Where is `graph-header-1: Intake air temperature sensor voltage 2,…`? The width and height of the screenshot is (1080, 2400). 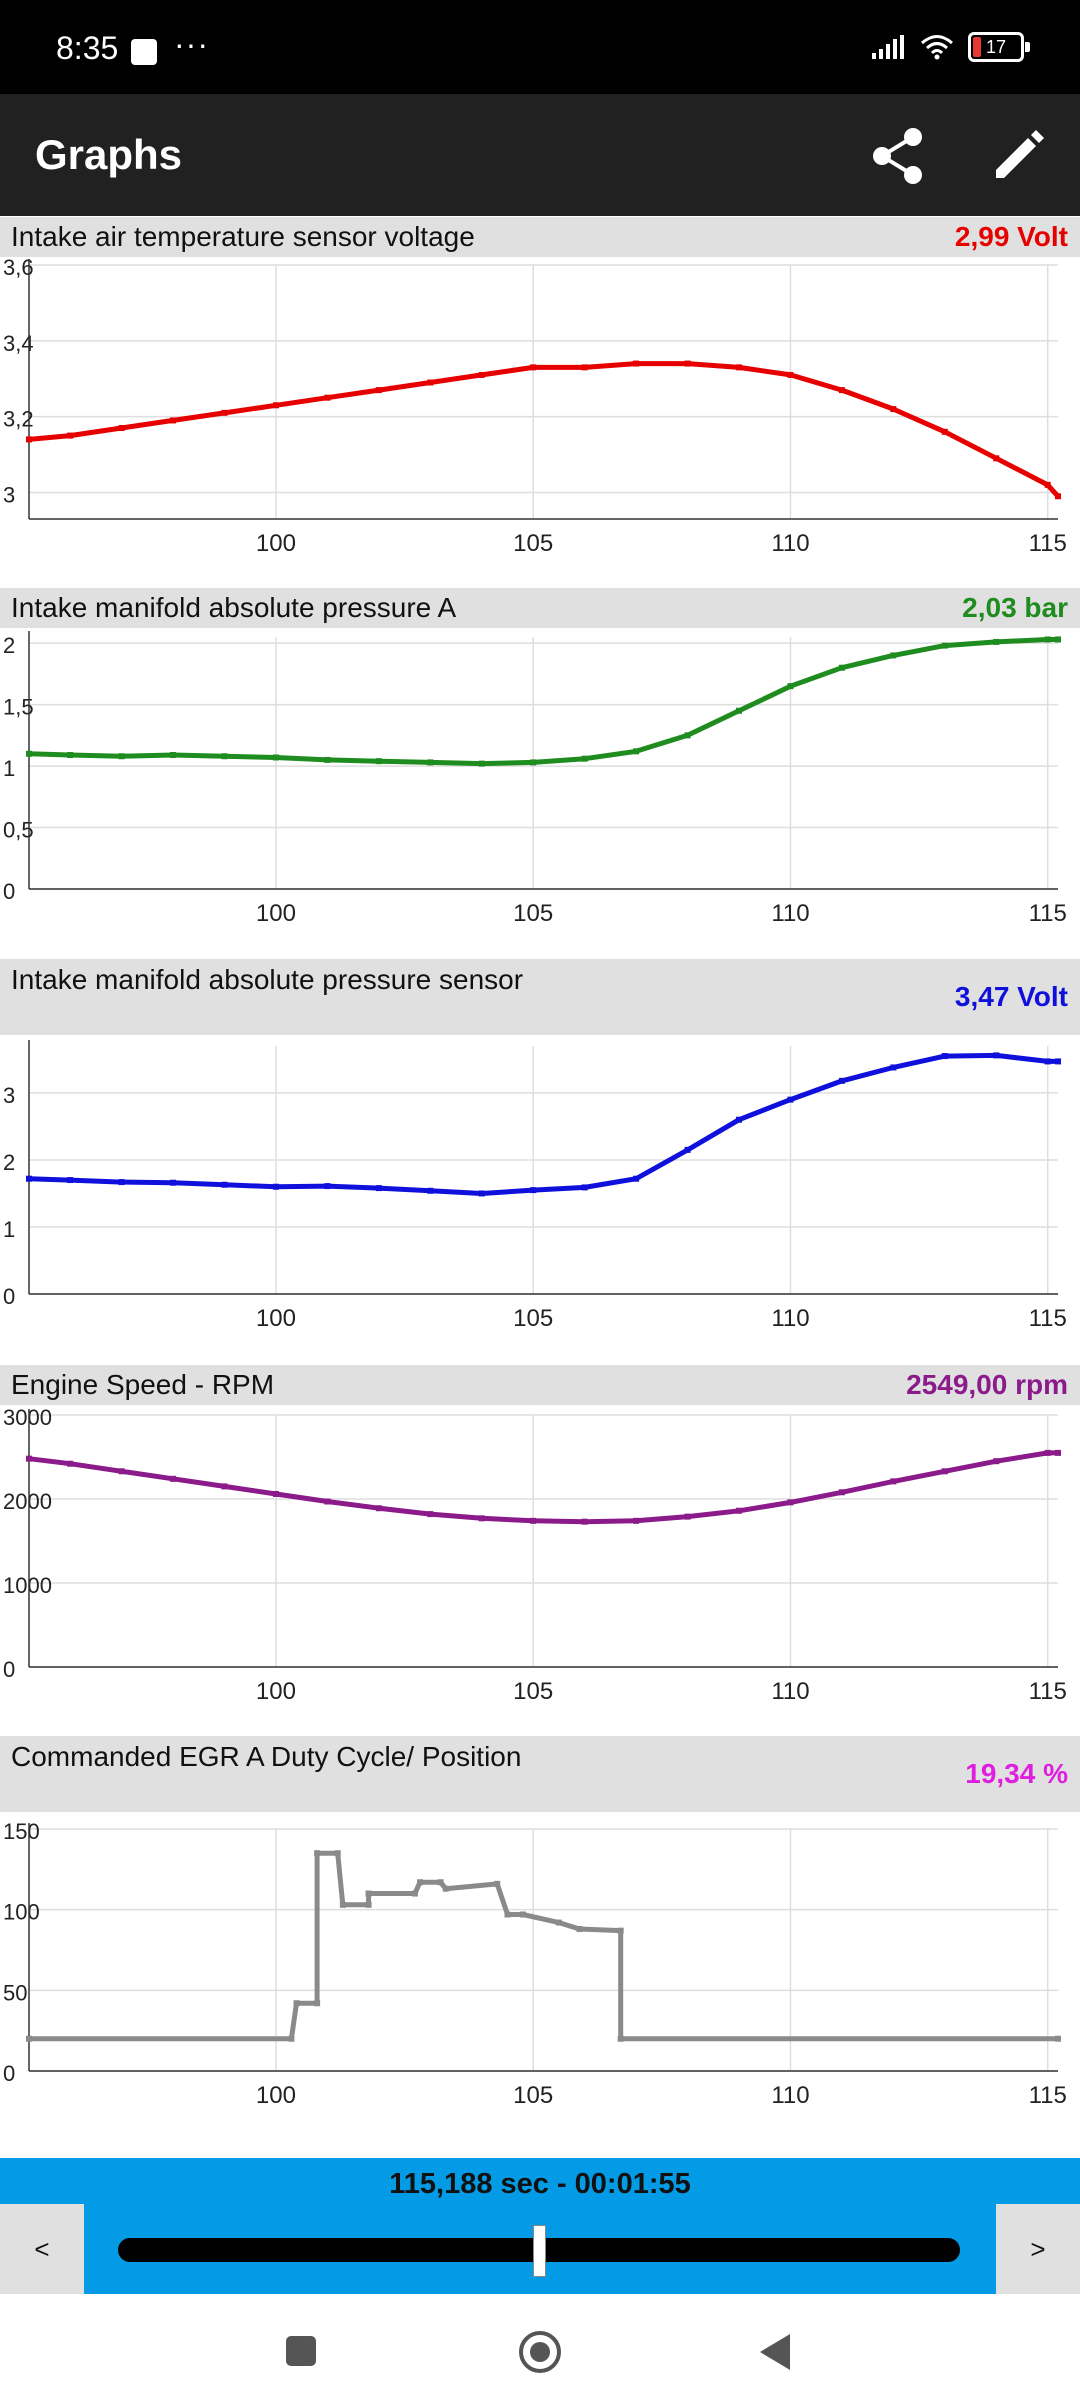
graph-header-1: Intake air temperature sensor voltage 2,… is located at coordinates (540, 237).